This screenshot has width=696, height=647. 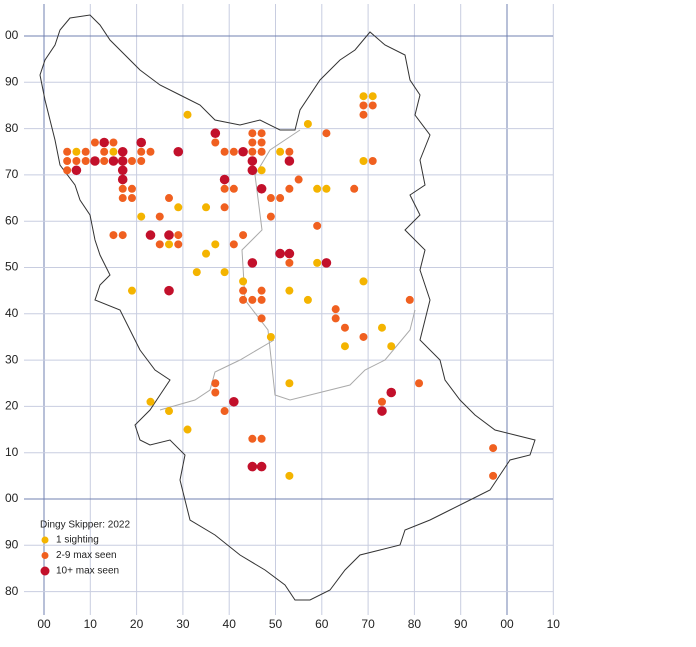 What do you see at coordinates (12, 220) in the screenshot?
I see `y-tick-label: 60` at bounding box center [12, 220].